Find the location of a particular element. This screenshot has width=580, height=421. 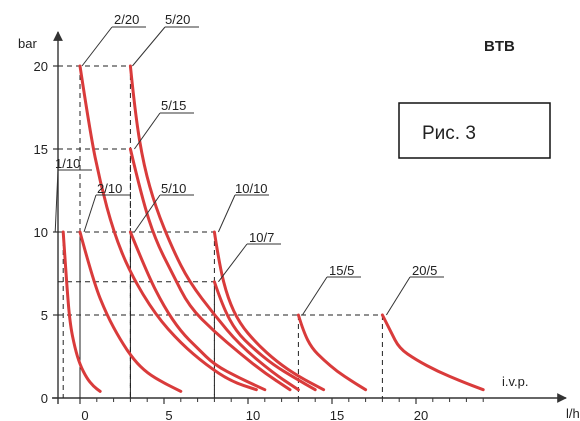

curve-label: 5/20 is located at coordinates (177, 19).